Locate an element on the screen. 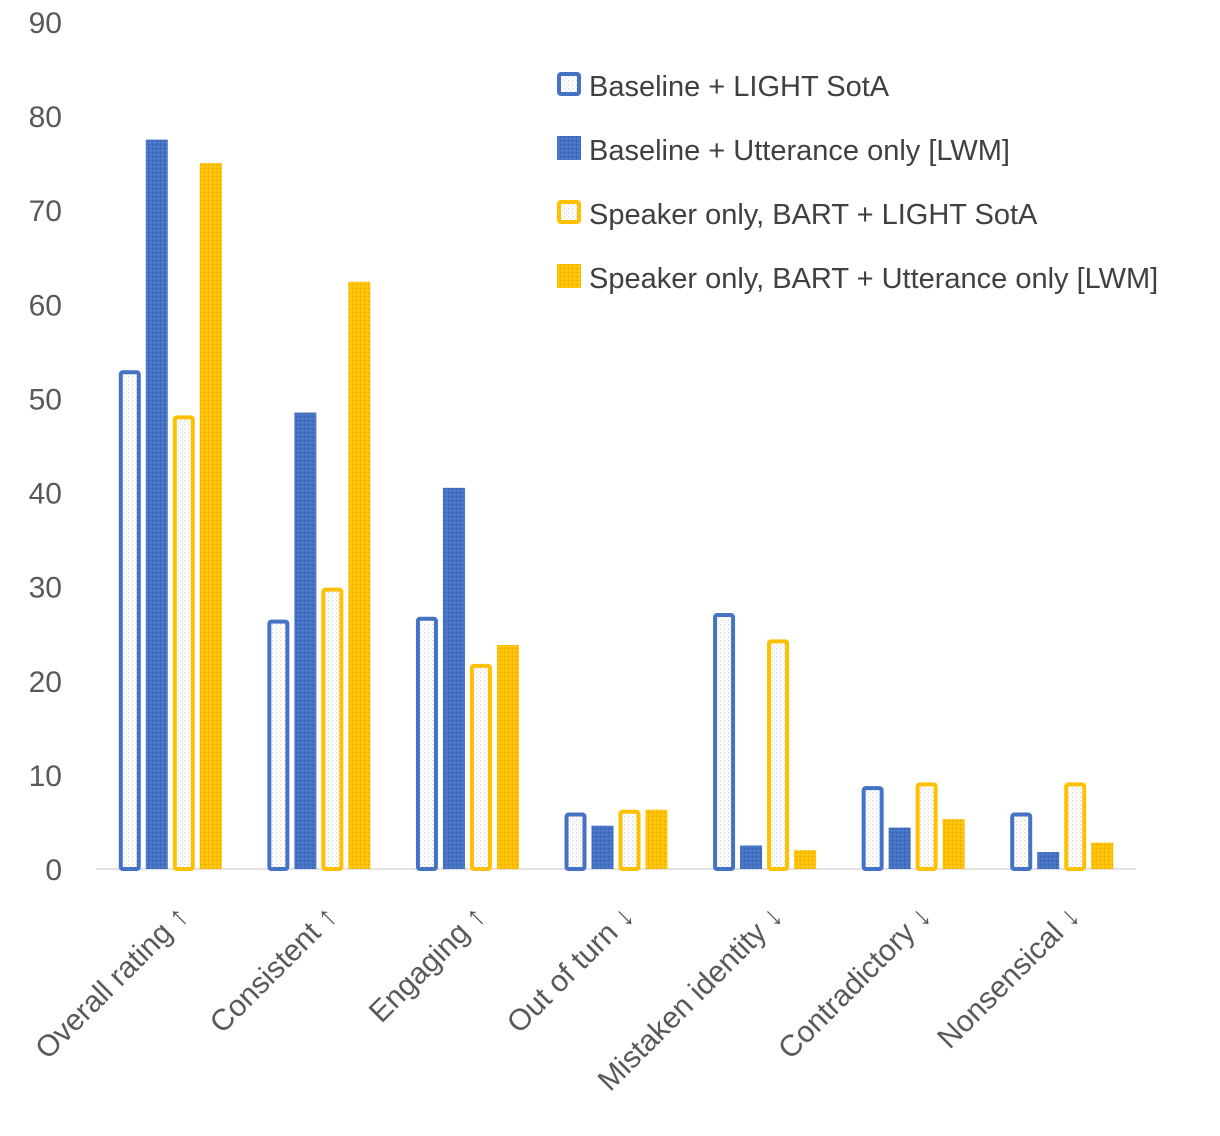 The width and height of the screenshot is (1220, 1136). y-tick-label: 80 is located at coordinates (45, 117).